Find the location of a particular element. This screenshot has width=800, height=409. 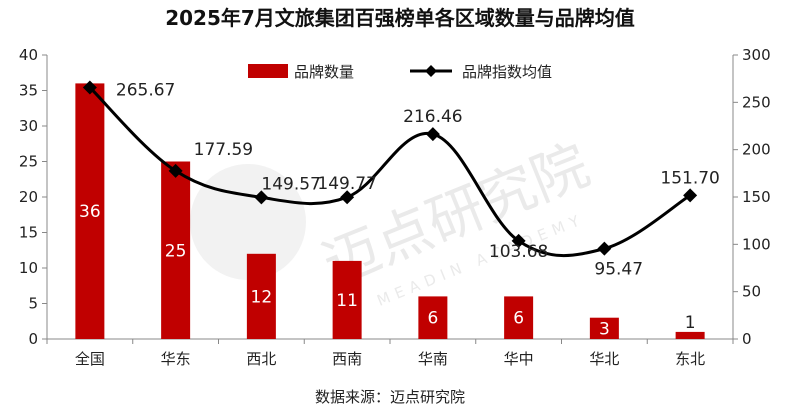

x-tick-label: 全国 is located at coordinates (90, 359).